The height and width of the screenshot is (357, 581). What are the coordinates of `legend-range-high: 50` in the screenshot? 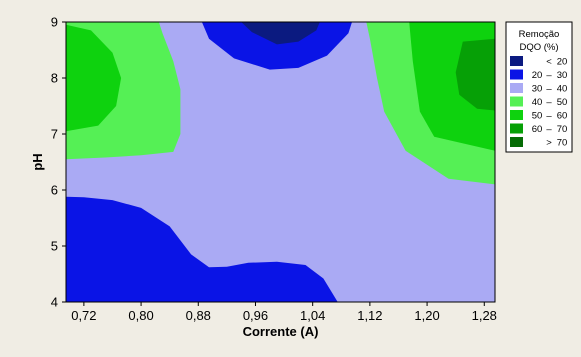 It's located at (562, 102).